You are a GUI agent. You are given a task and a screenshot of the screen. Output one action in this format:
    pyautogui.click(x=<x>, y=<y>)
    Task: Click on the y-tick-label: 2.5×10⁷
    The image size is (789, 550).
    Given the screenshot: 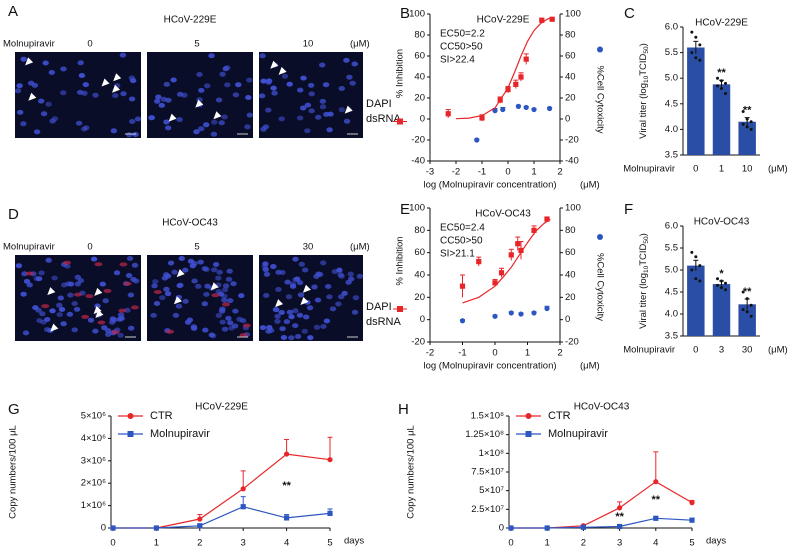 What is the action you would take?
    pyautogui.click(x=487, y=509)
    